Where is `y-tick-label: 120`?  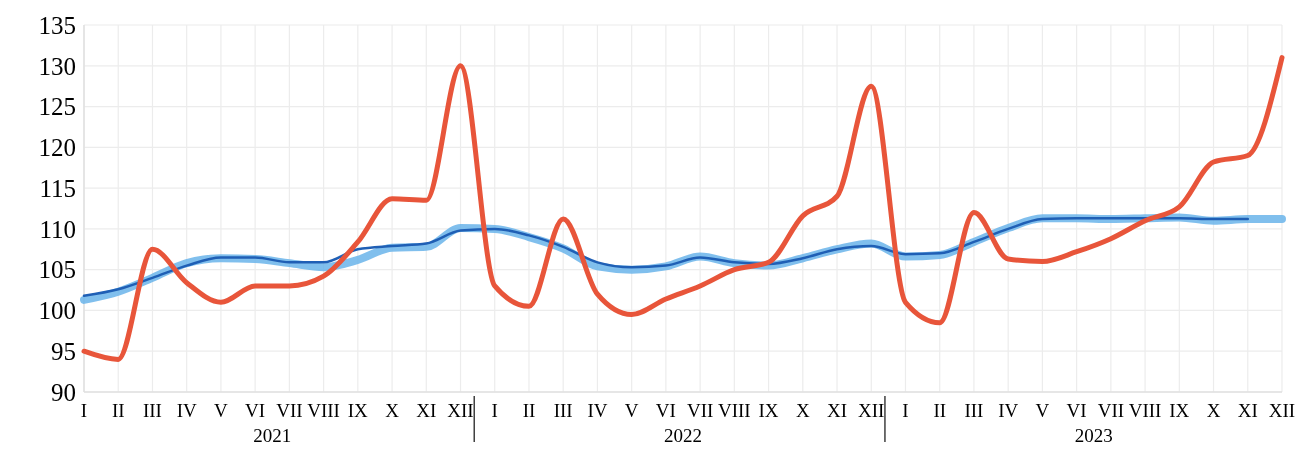
y-tick-label: 120 is located at coordinates (57, 148).